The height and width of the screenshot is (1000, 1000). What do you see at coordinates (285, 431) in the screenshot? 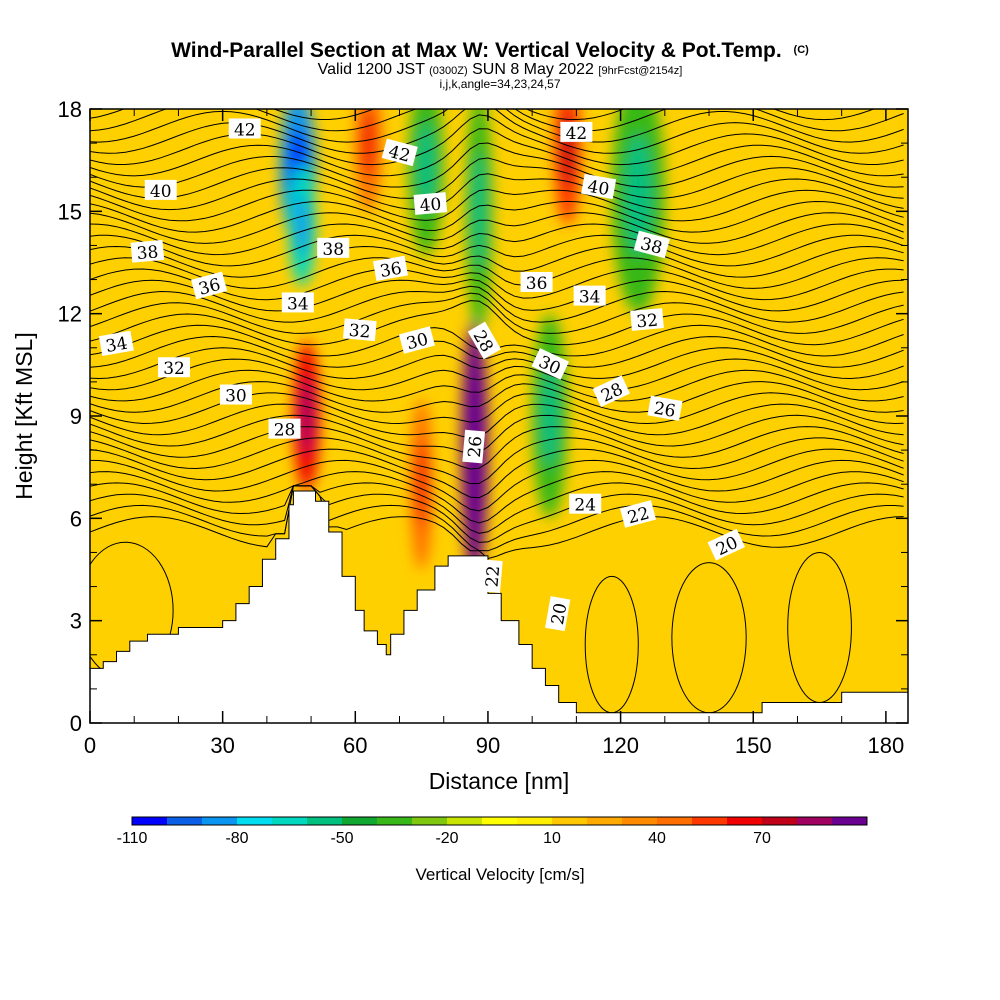
I see `svg-text: 28` at bounding box center [285, 431].